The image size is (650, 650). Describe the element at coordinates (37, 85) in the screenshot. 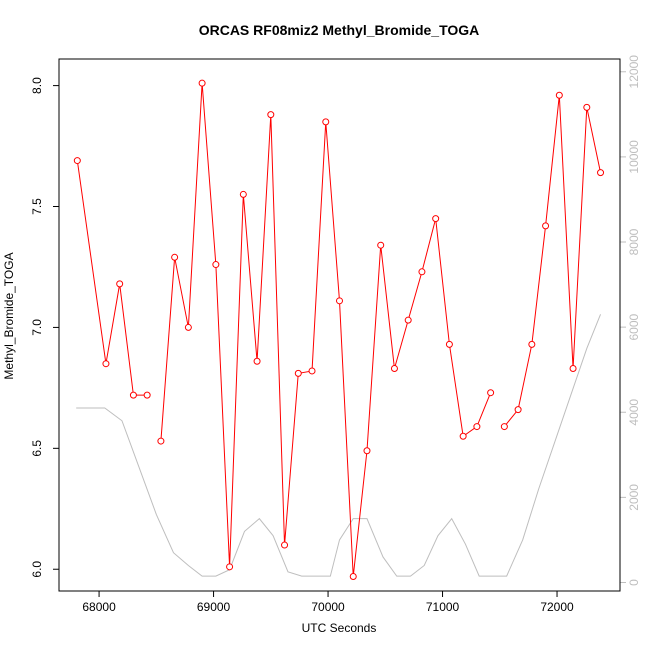

I see `y-tick-label: 8.0` at that location.